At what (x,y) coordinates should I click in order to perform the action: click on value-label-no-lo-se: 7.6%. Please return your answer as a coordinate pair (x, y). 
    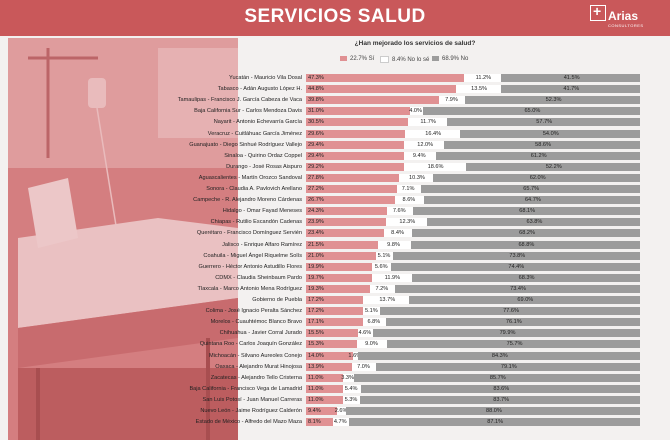
    Looking at the image, I should click on (399, 211).